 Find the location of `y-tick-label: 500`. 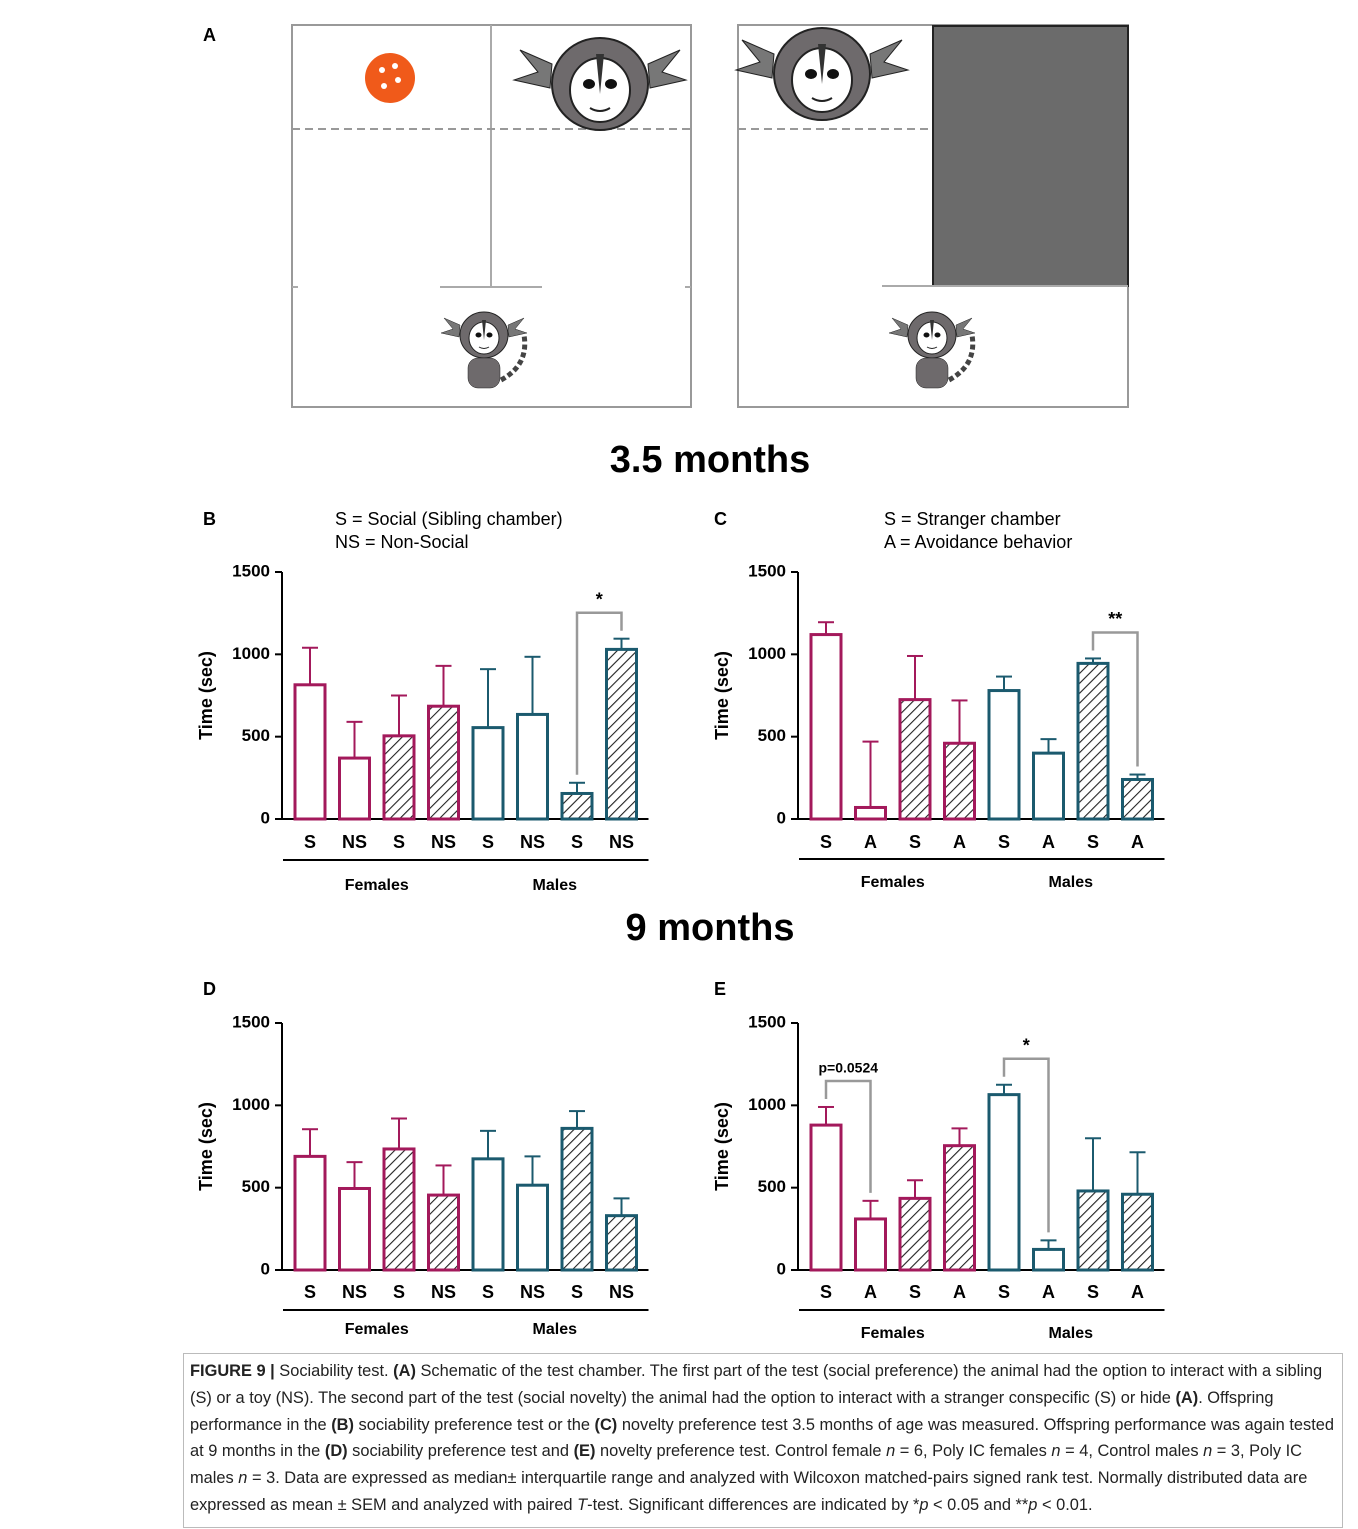

y-tick-label: 500 is located at coordinates (772, 1186).